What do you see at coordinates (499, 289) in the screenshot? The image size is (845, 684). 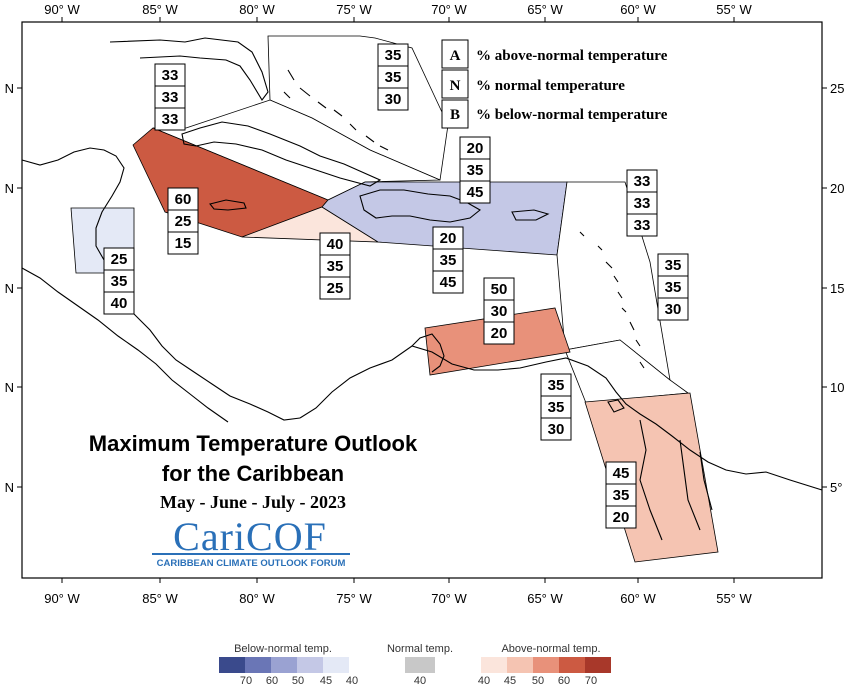 I see `prob-value-a: 50` at bounding box center [499, 289].